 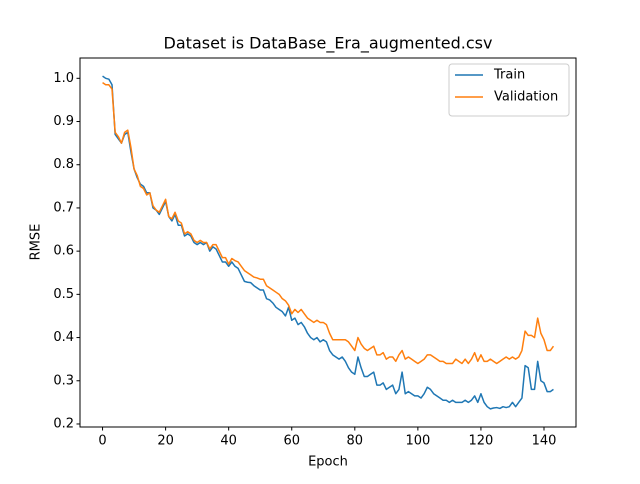 I want to click on x-axis-label: Epoch, so click(x=328, y=462).